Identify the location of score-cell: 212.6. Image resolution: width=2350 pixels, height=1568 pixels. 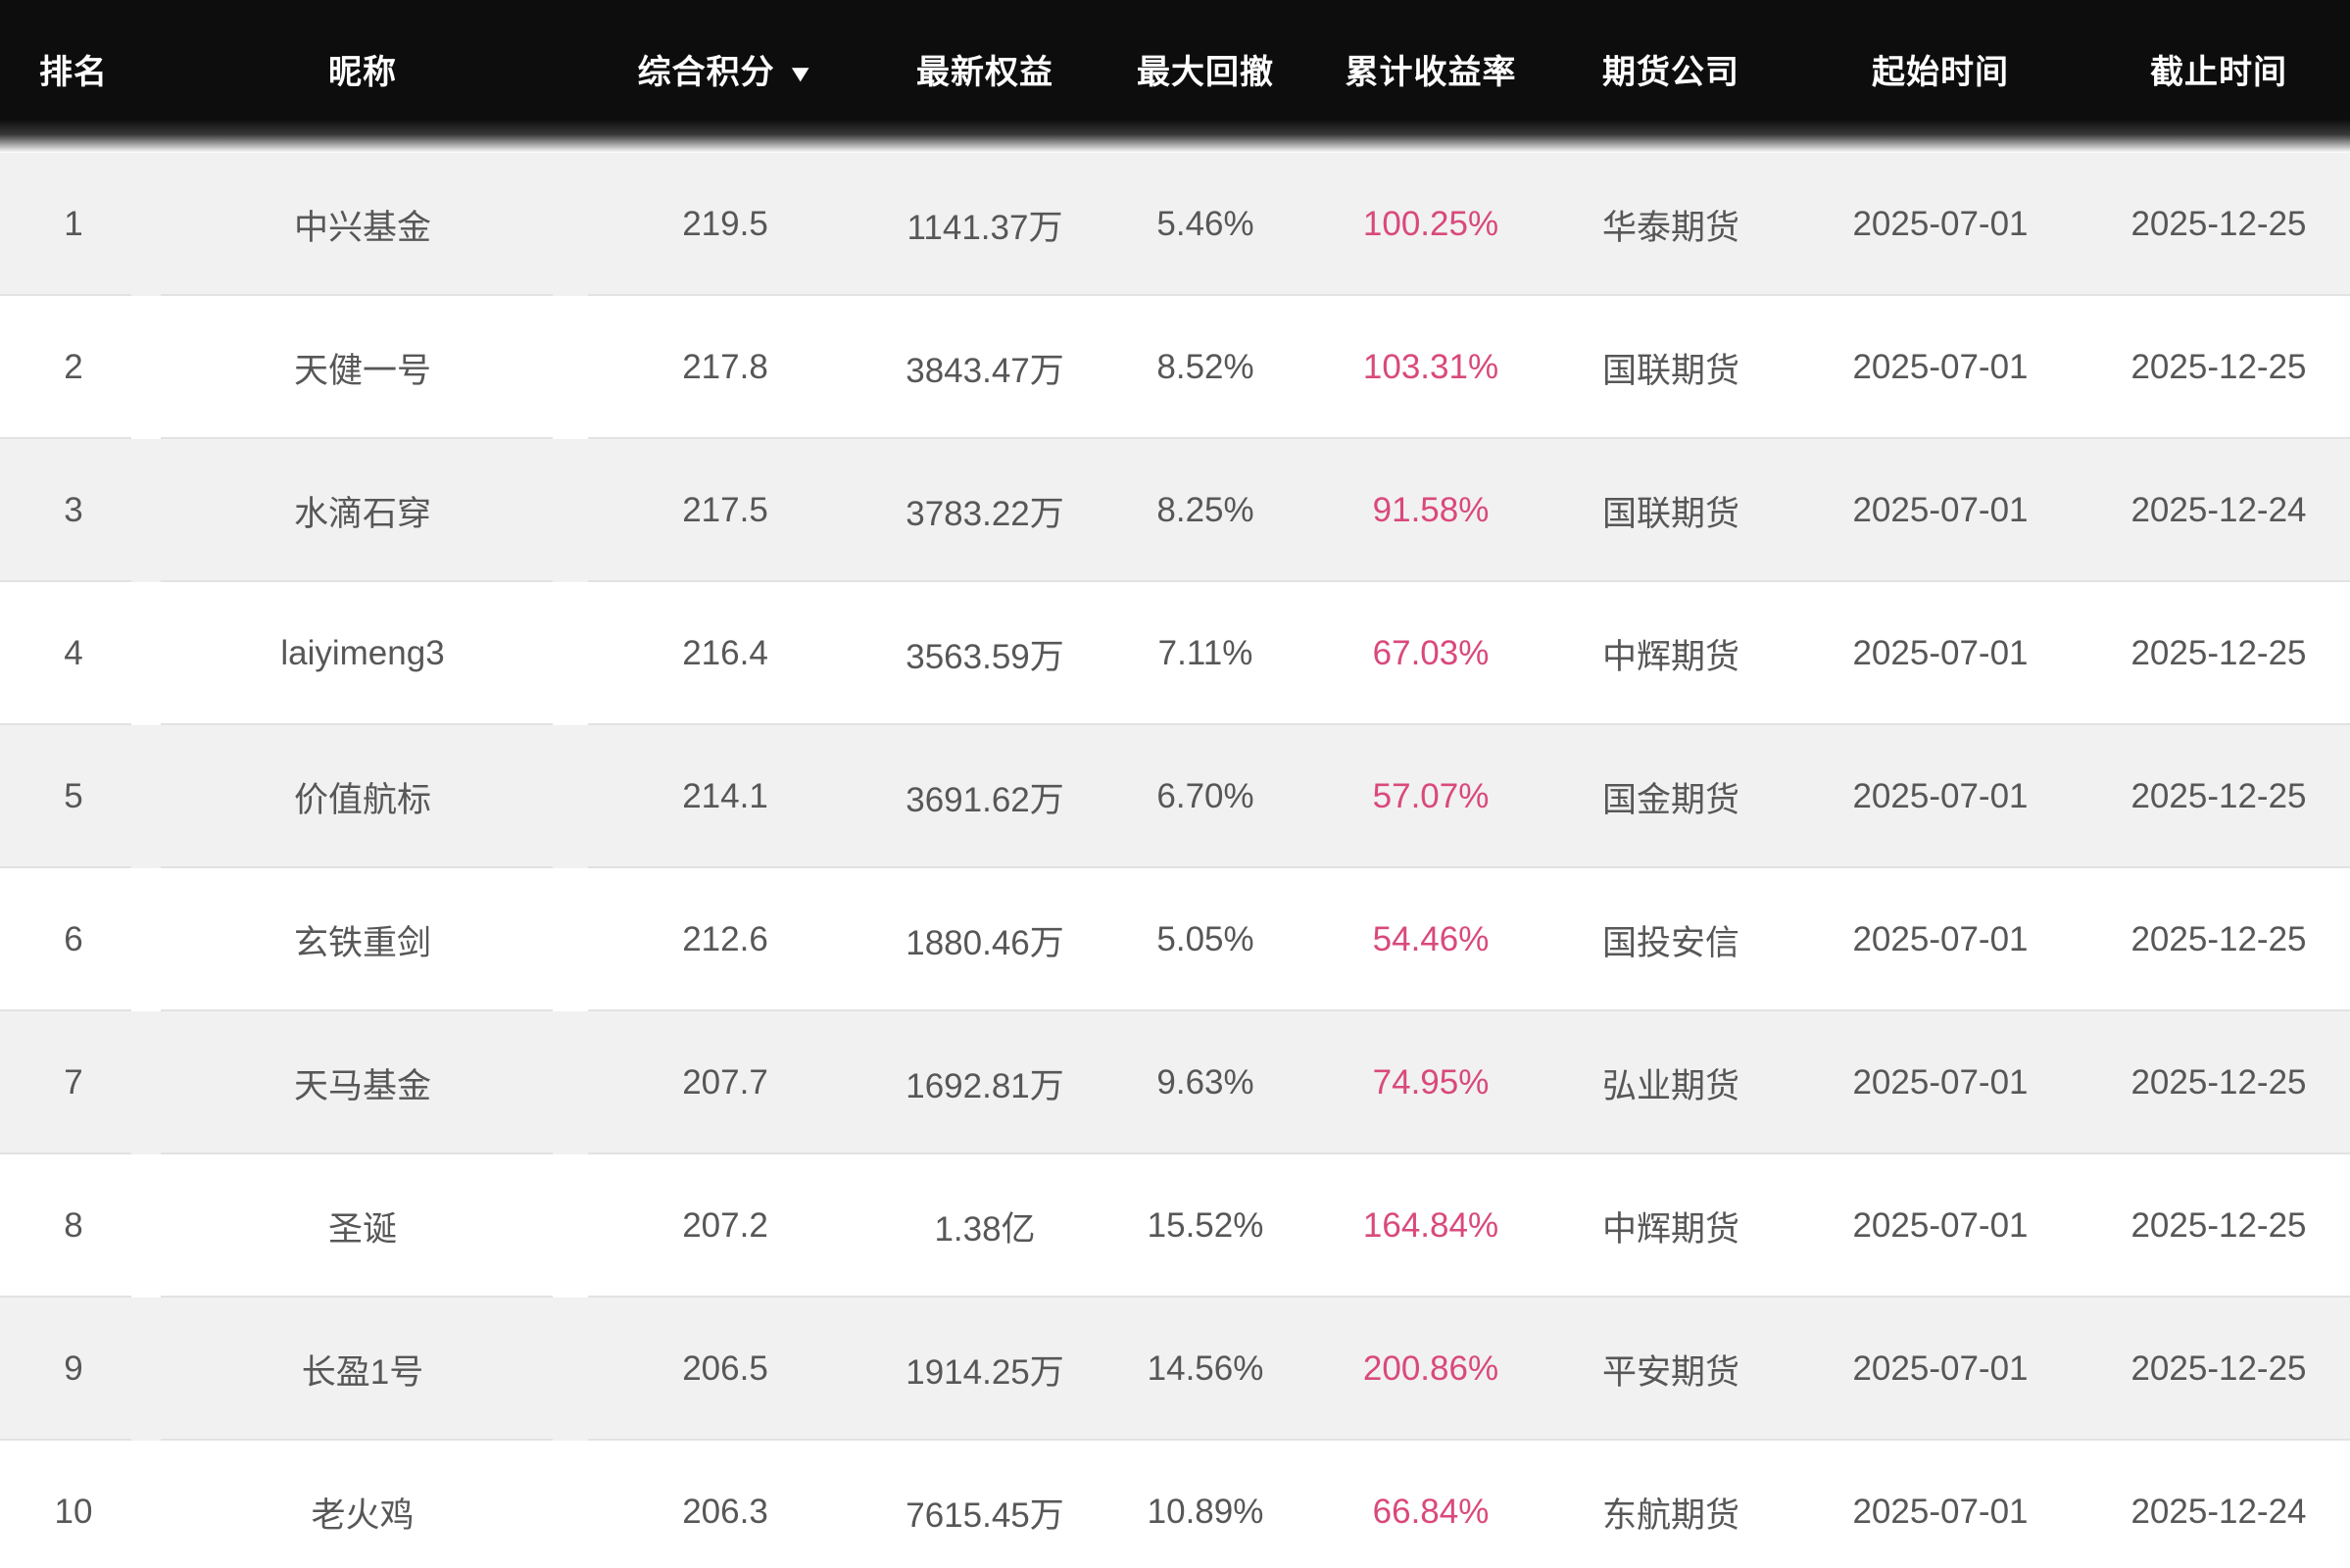
(725, 939).